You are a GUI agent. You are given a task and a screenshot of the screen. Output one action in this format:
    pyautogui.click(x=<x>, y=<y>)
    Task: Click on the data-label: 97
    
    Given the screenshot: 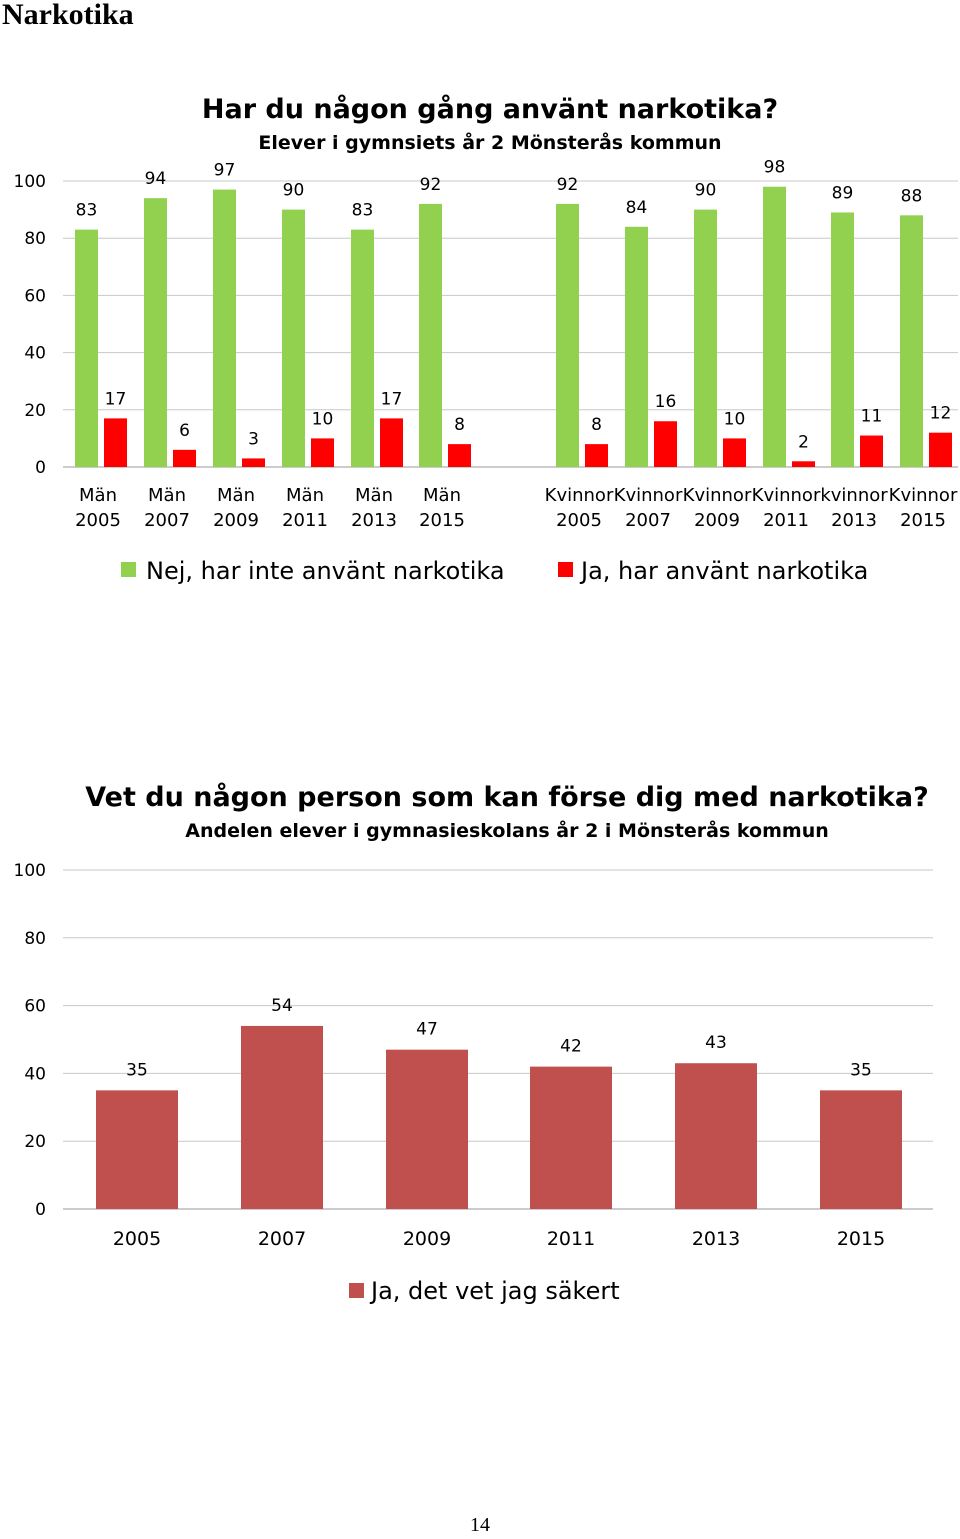 What is the action you would take?
    pyautogui.click(x=225, y=171)
    